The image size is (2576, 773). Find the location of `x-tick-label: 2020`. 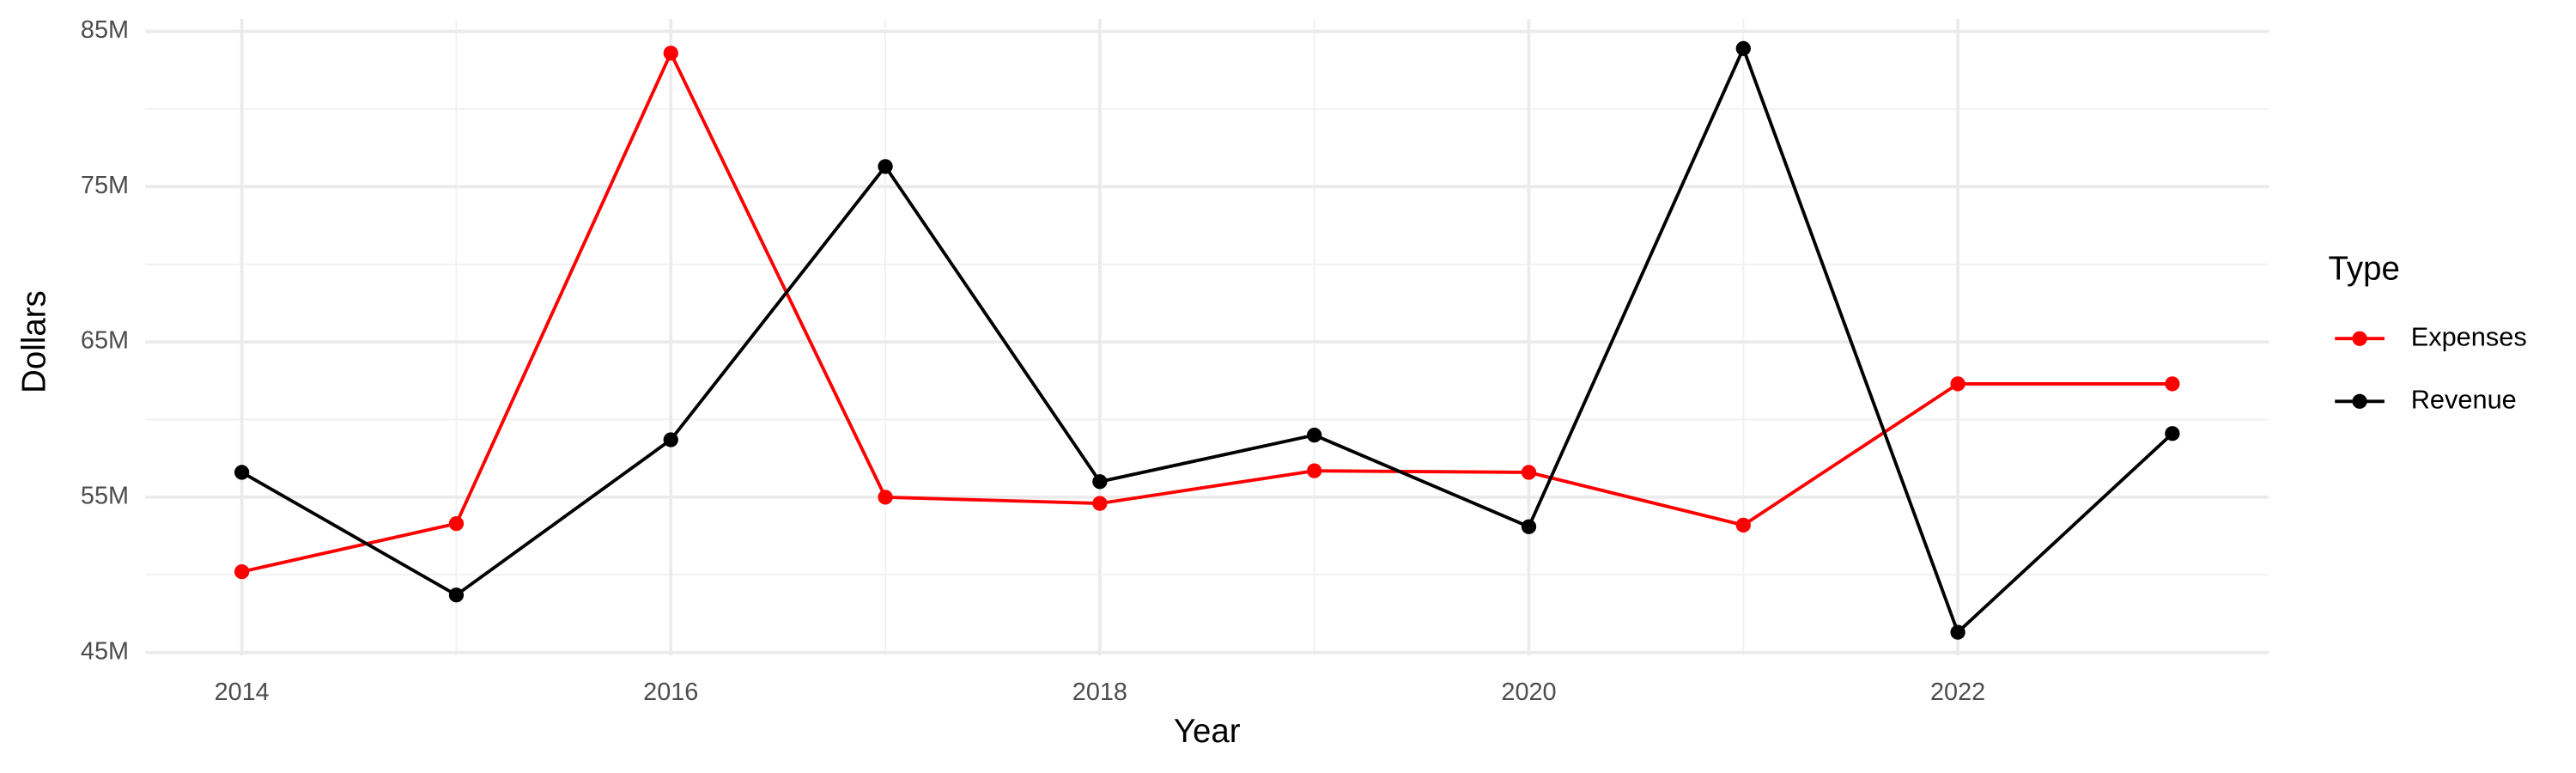

x-tick-label: 2020 is located at coordinates (1528, 692).